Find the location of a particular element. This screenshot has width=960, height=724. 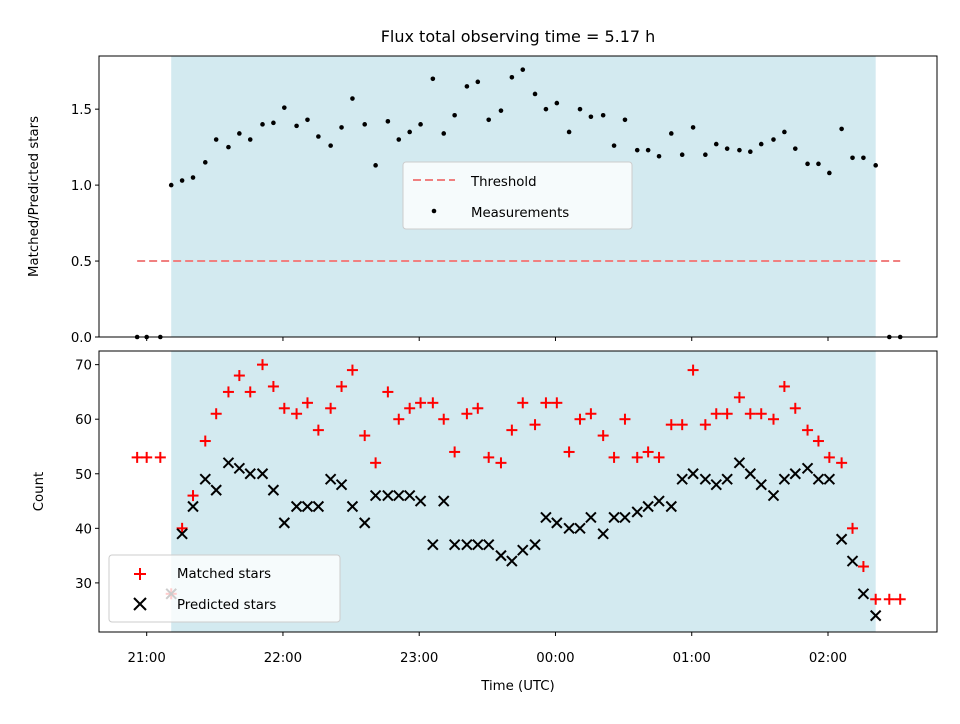

count-y-axis: 30 40 50 60 70 is located at coordinates (87, 475).